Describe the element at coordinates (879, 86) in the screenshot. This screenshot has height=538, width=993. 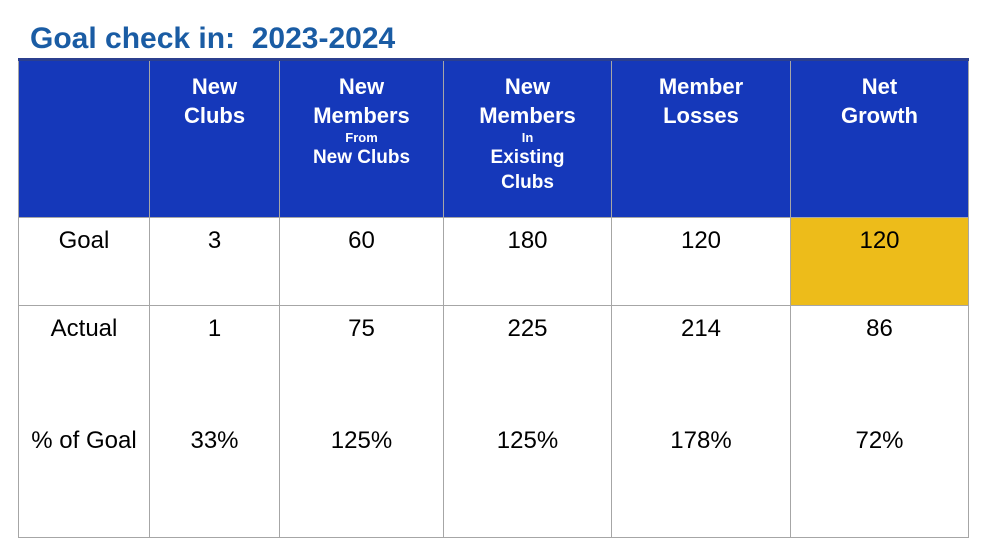
I see `header-label-line: Net` at that location.